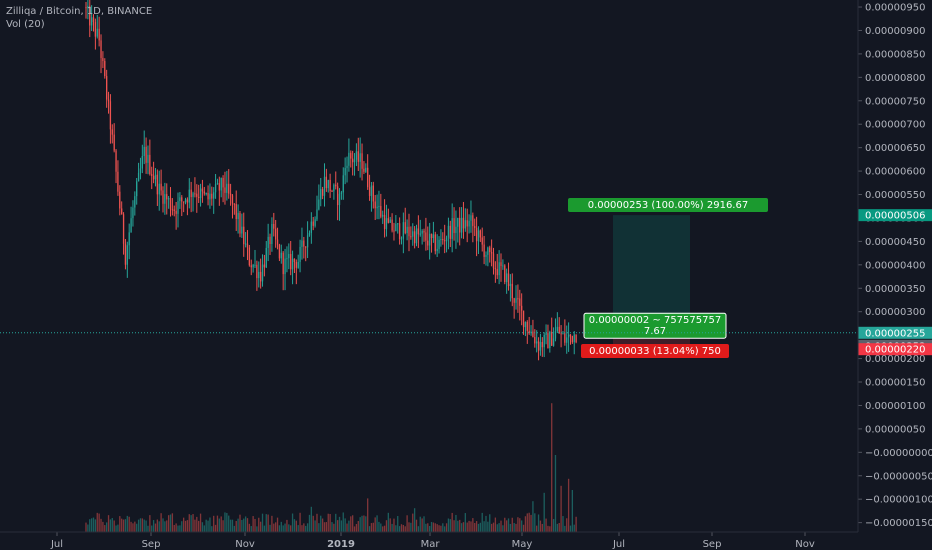  What do you see at coordinates (895, 8) in the screenshot?
I see `price-tick-label: 0.00000950` at bounding box center [895, 8].